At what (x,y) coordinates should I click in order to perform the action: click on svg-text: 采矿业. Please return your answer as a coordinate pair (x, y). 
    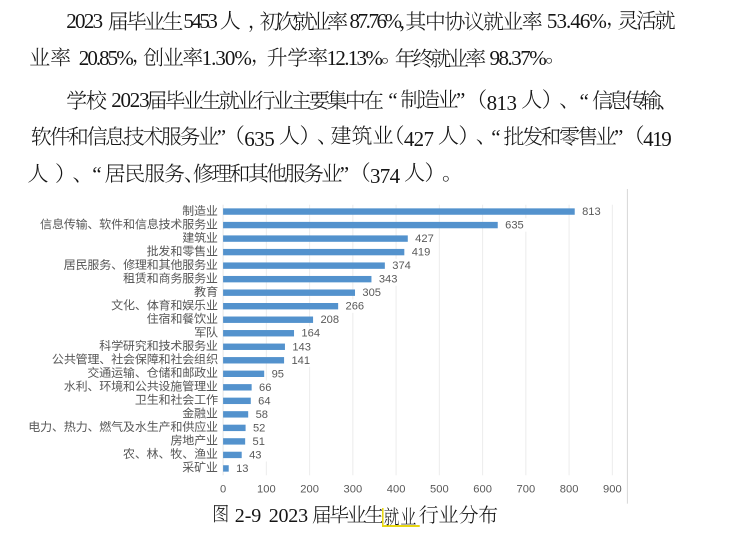
    Looking at the image, I should click on (199, 467).